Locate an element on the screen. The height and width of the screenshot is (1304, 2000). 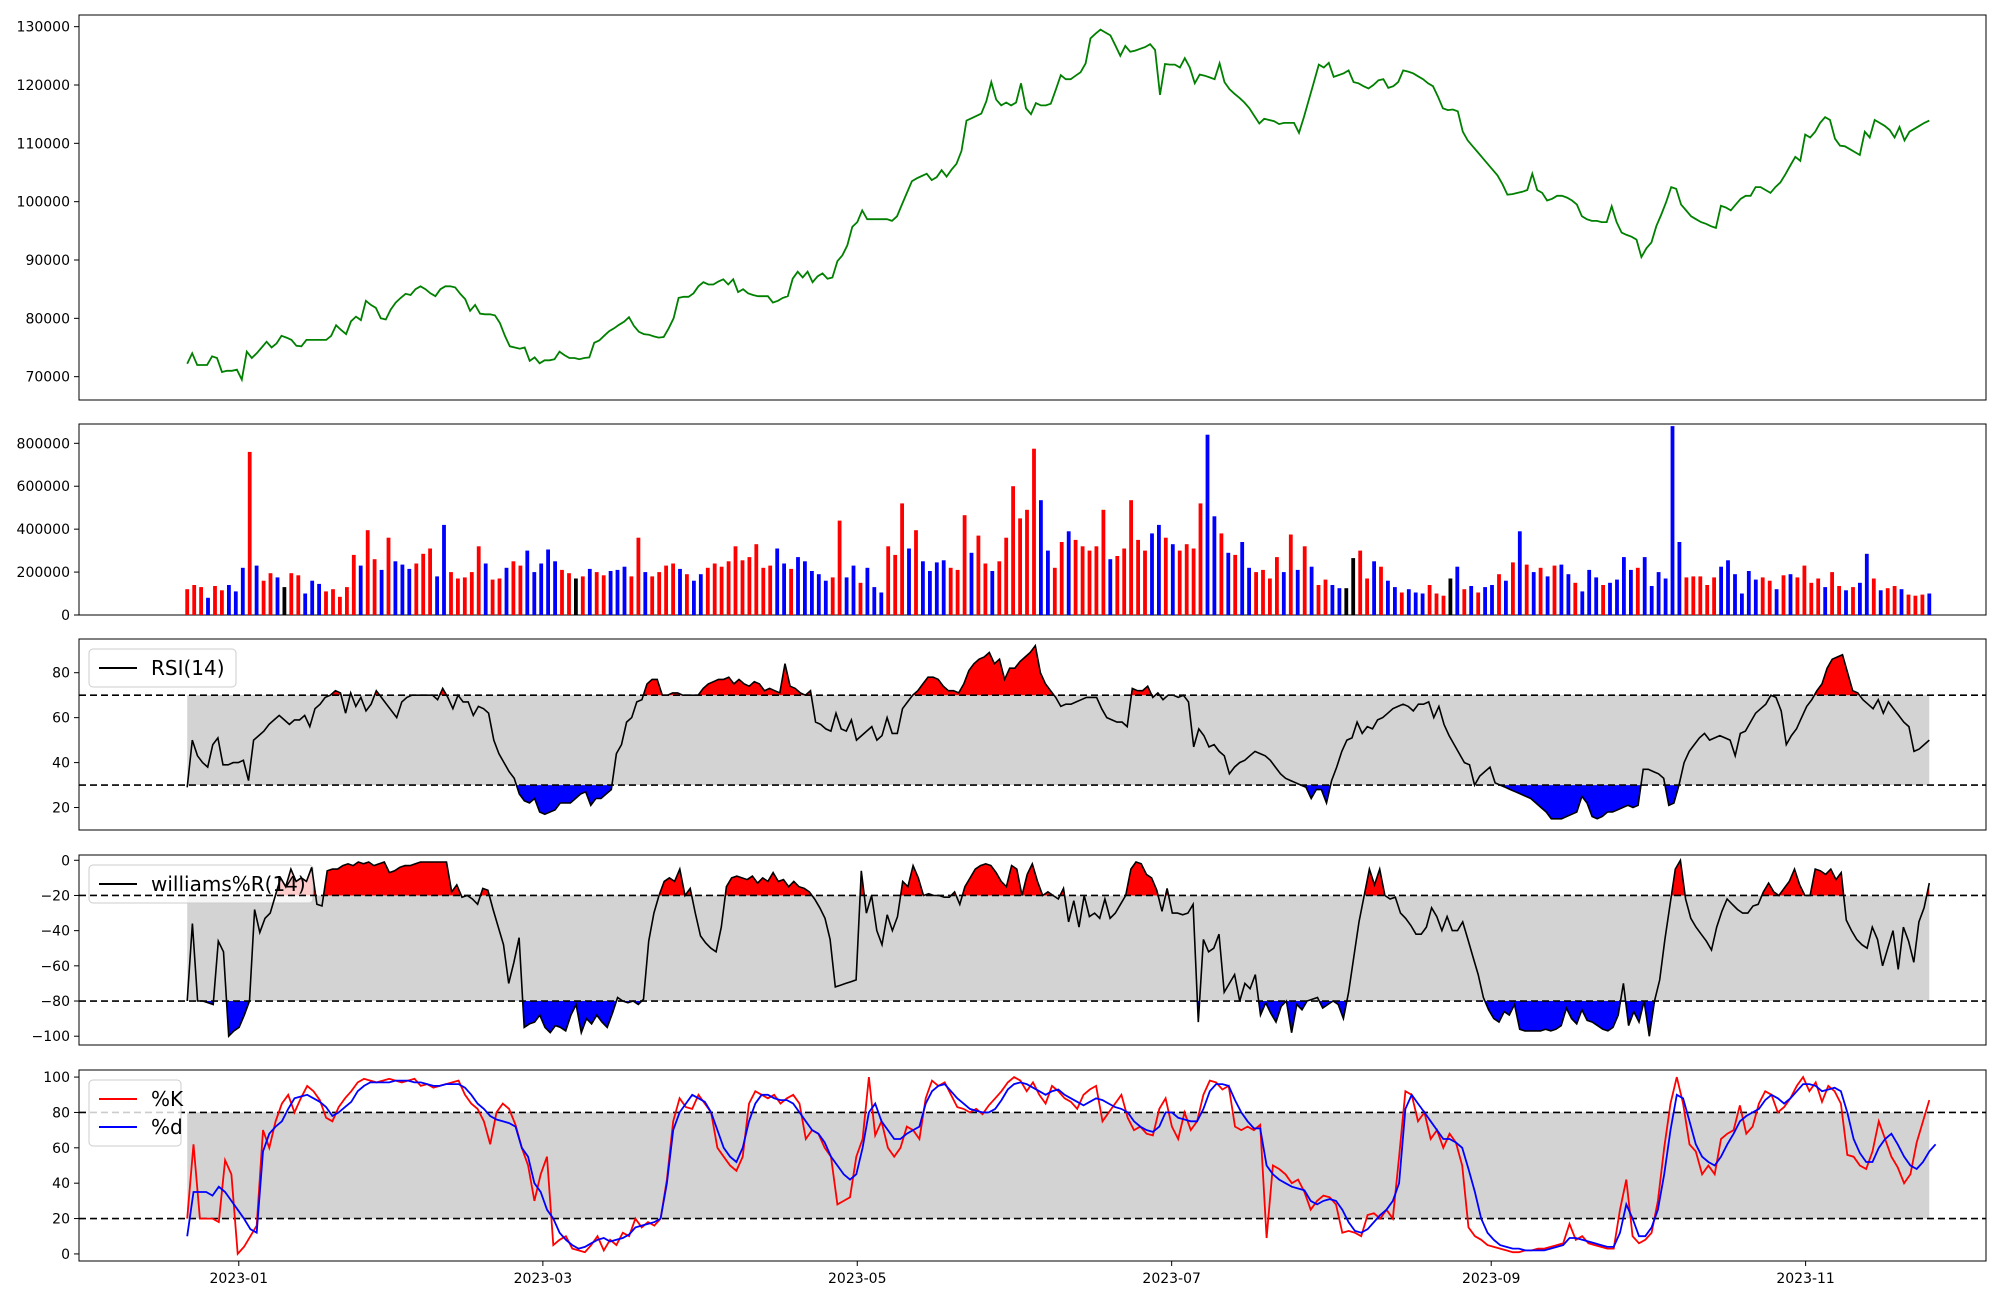
stochastic-ytick-label: 40 is located at coordinates (61, 1184).